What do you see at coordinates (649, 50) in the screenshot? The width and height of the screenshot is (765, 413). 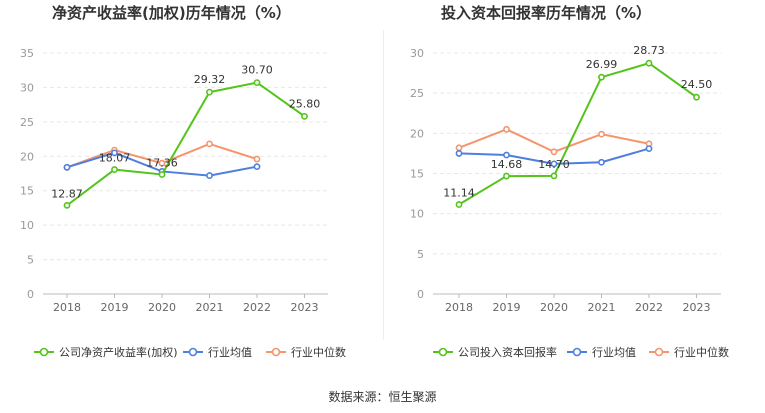 I see `data-label: 28.73` at bounding box center [649, 50].